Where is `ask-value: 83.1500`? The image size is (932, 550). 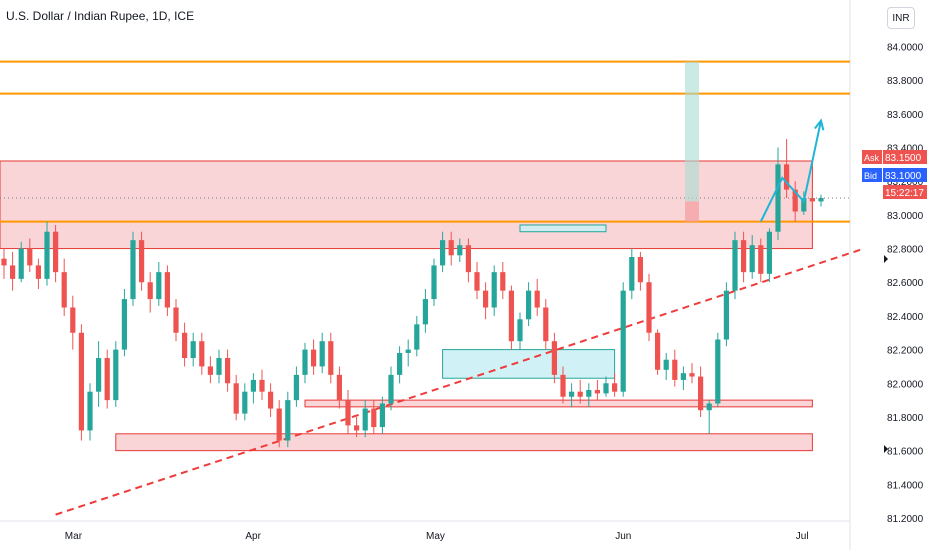
ask-value: 83.1500 is located at coordinates (903, 158).